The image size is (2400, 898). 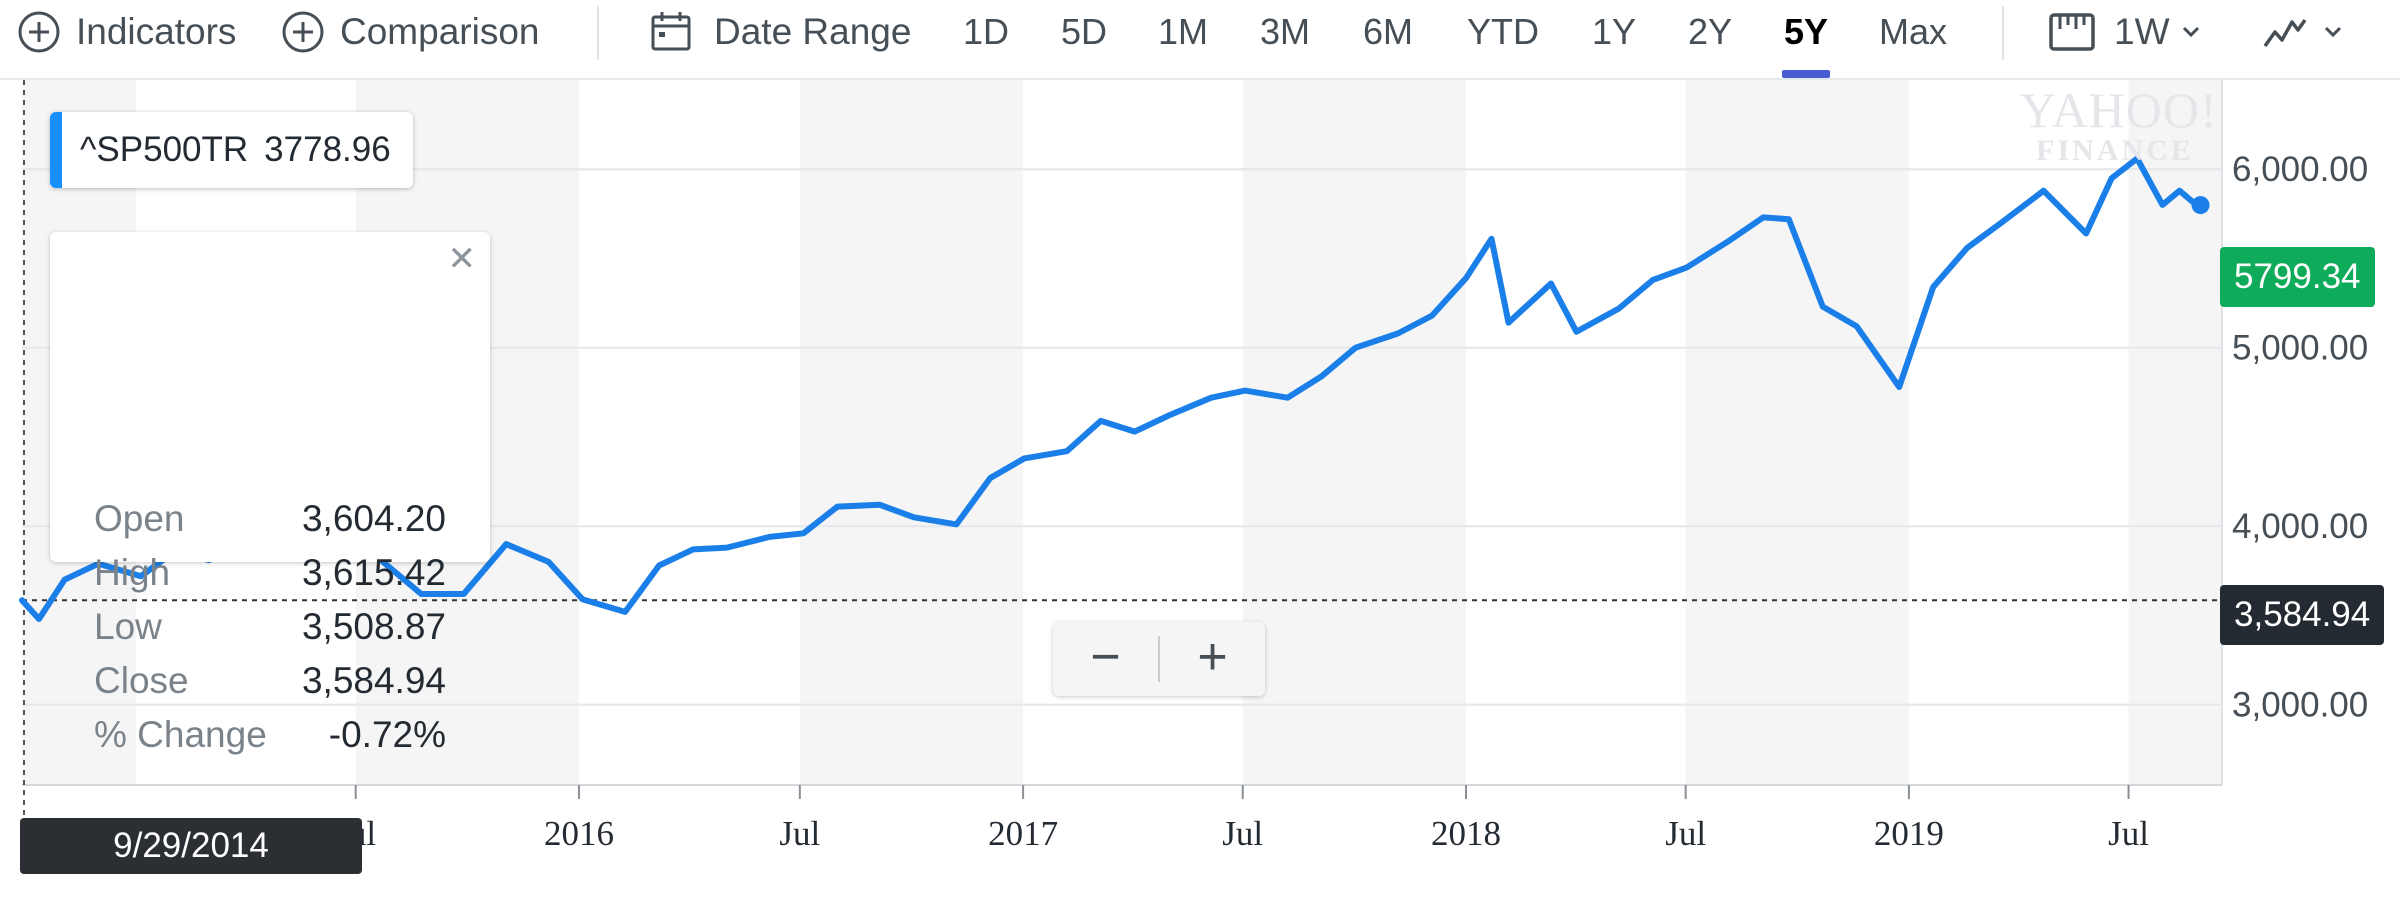 What do you see at coordinates (156, 31) in the screenshot?
I see `indicators-label: Indicators` at bounding box center [156, 31].